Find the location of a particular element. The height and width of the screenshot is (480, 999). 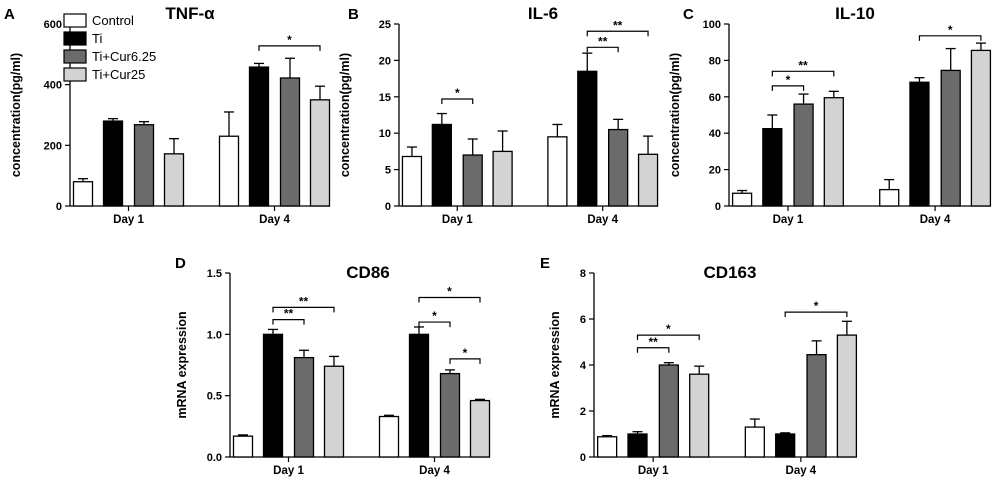

legend-swatch-control is located at coordinates (75, 20).